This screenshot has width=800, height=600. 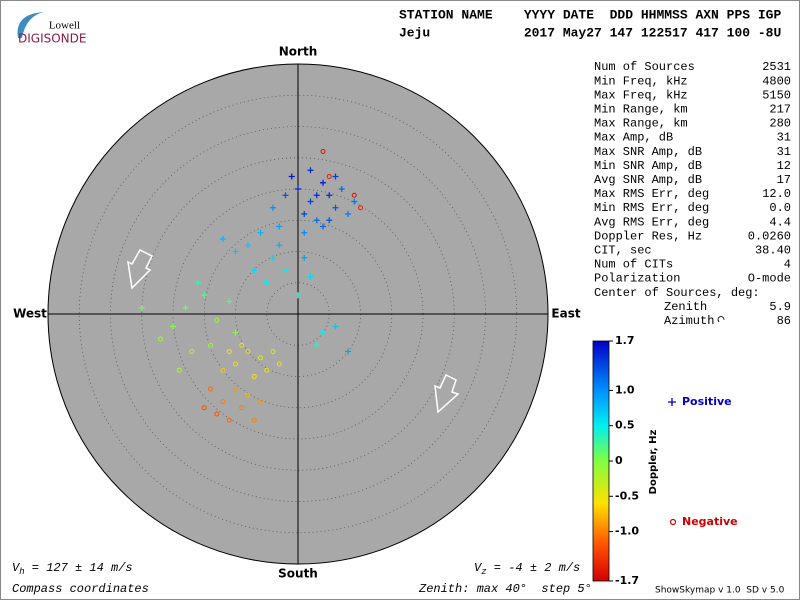 I want to click on colorbar-tick-label: 0, so click(x=619, y=460).